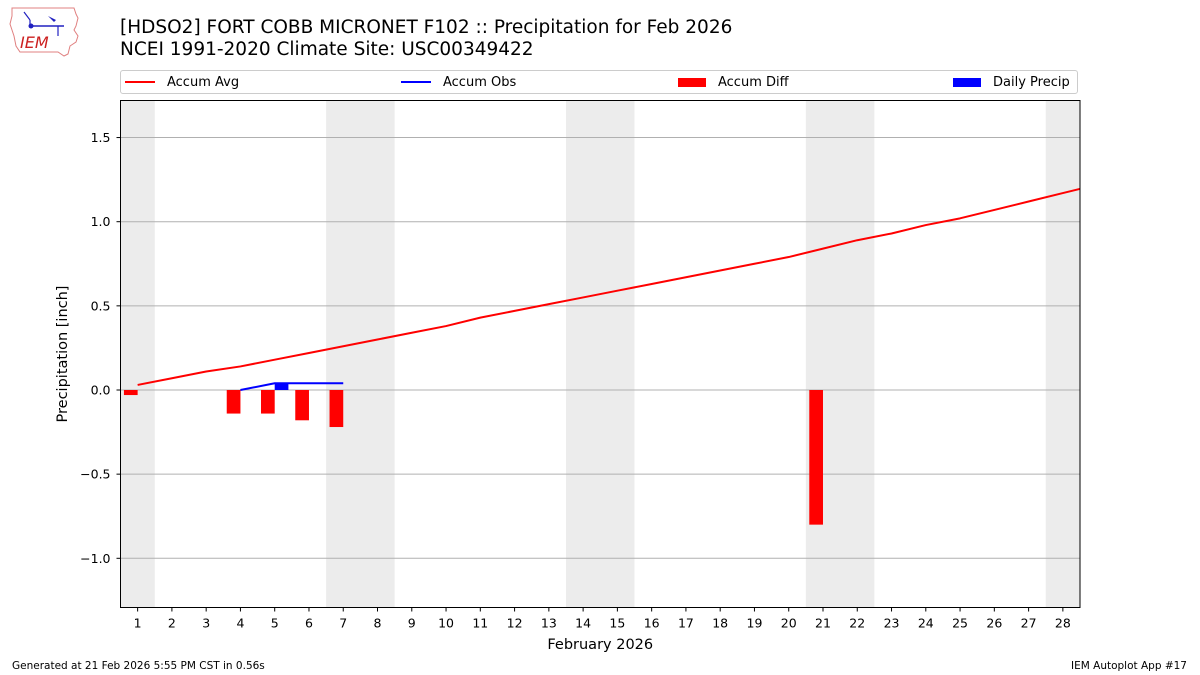  Describe the element at coordinates (100, 348) in the screenshot. I see `y-axis-ticks: −1.0 −0.5 0.0 0.5 1.0 1.5` at that location.